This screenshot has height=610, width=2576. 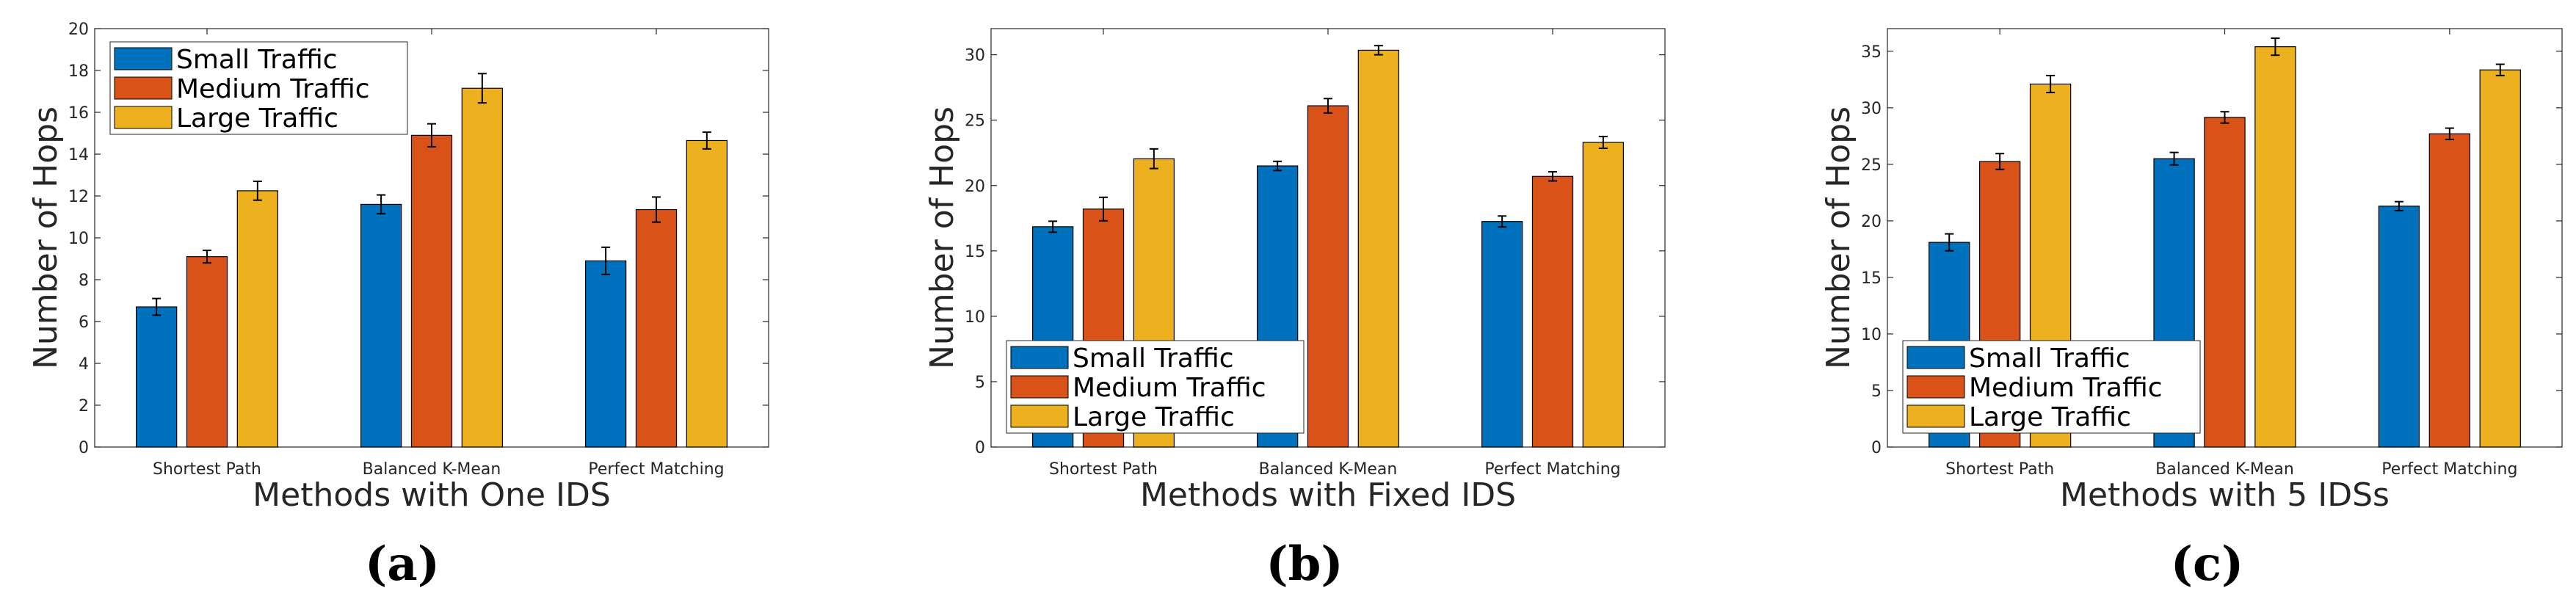 I want to click on x-axis-label: Methods with Fixed IDS, so click(x=1328, y=495).